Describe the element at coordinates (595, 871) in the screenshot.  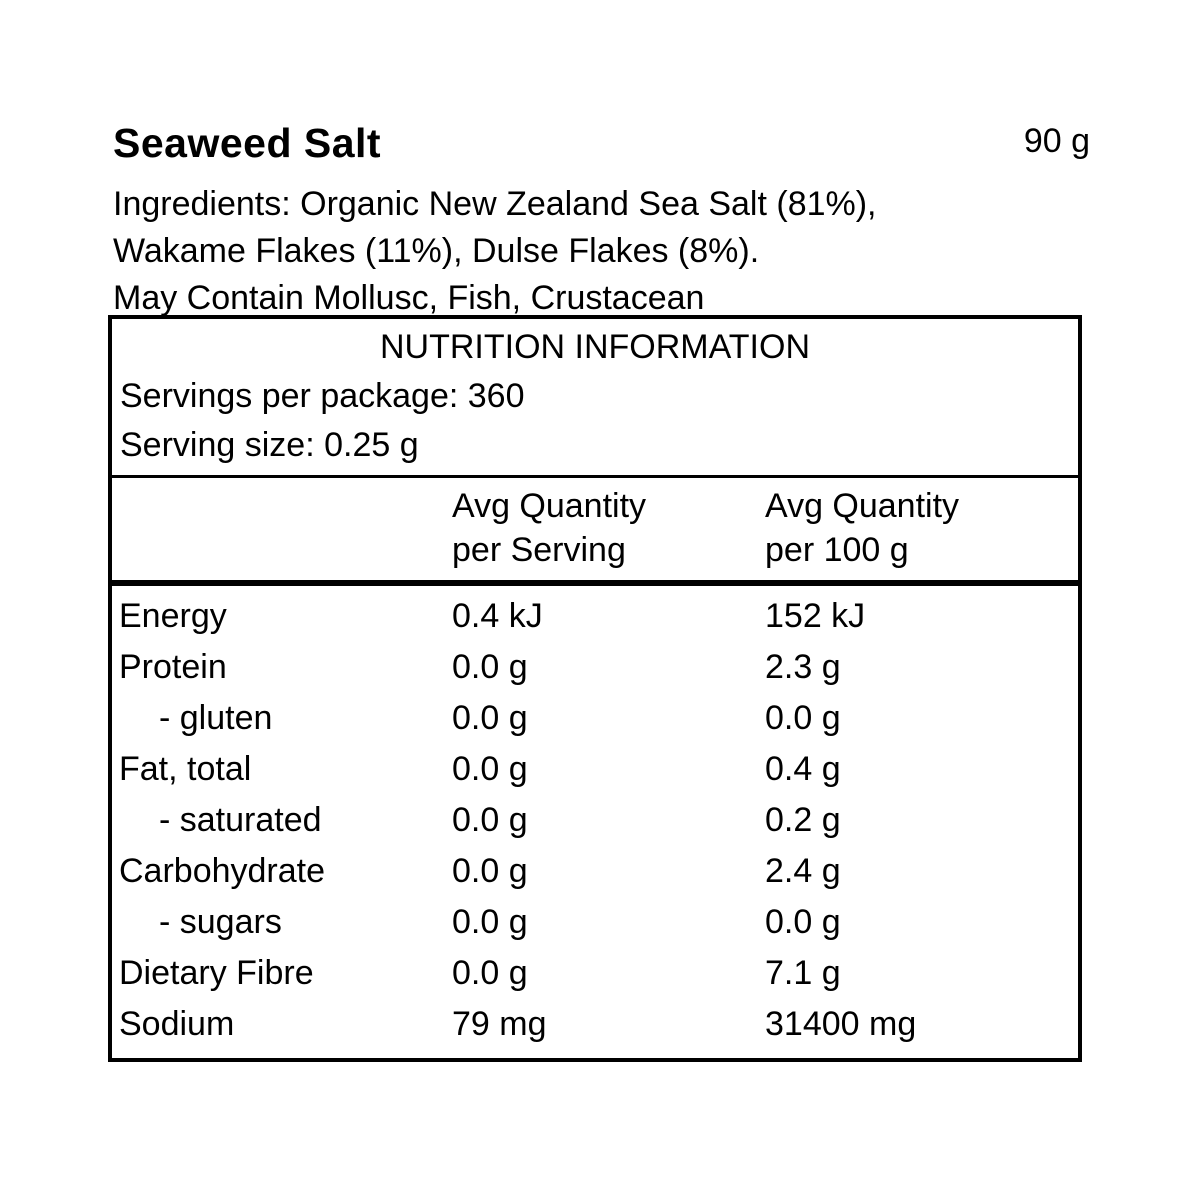
I see `table-row-carbohydrate: Carbohydrate 0.0 g 2.4 g` at that location.